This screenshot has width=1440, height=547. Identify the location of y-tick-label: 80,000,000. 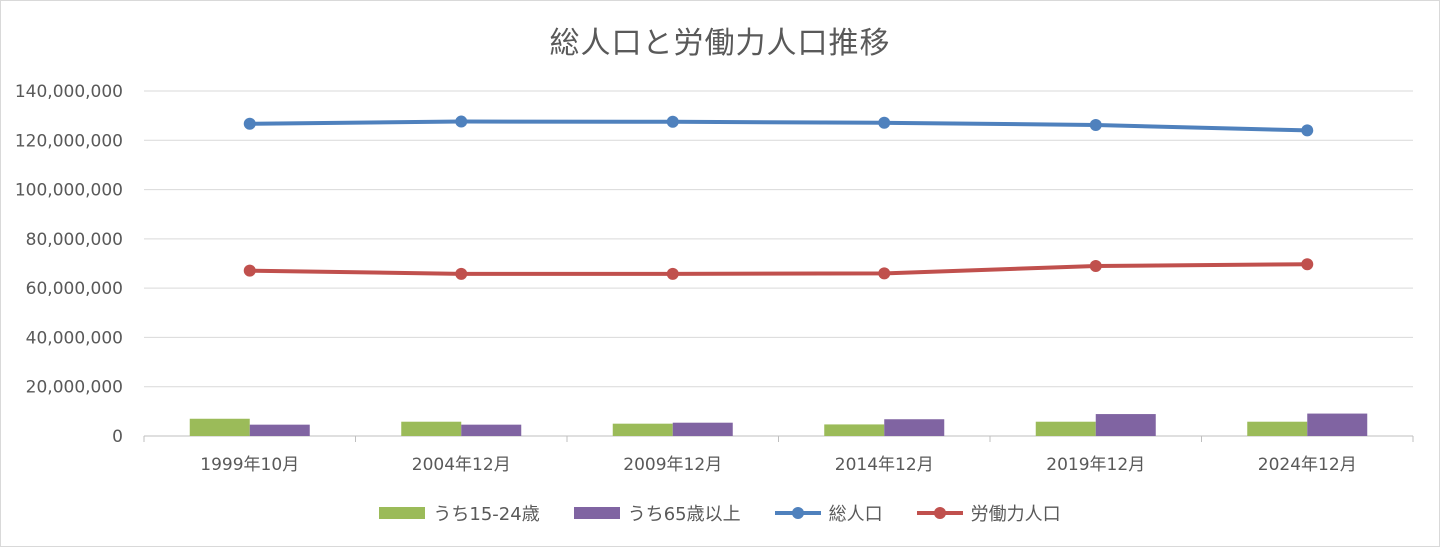
(74, 240).